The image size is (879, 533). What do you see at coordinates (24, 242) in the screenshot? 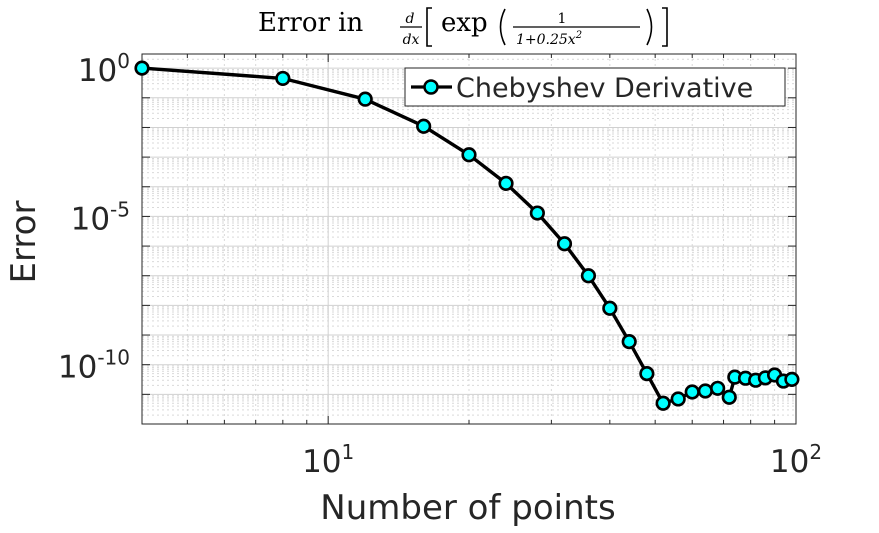
I see `y-axis-label: Error` at bounding box center [24, 242].